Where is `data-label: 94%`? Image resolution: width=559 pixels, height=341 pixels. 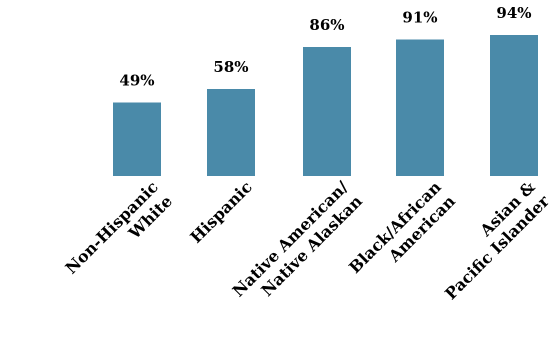
data-label: 94% is located at coordinates (513, 13).